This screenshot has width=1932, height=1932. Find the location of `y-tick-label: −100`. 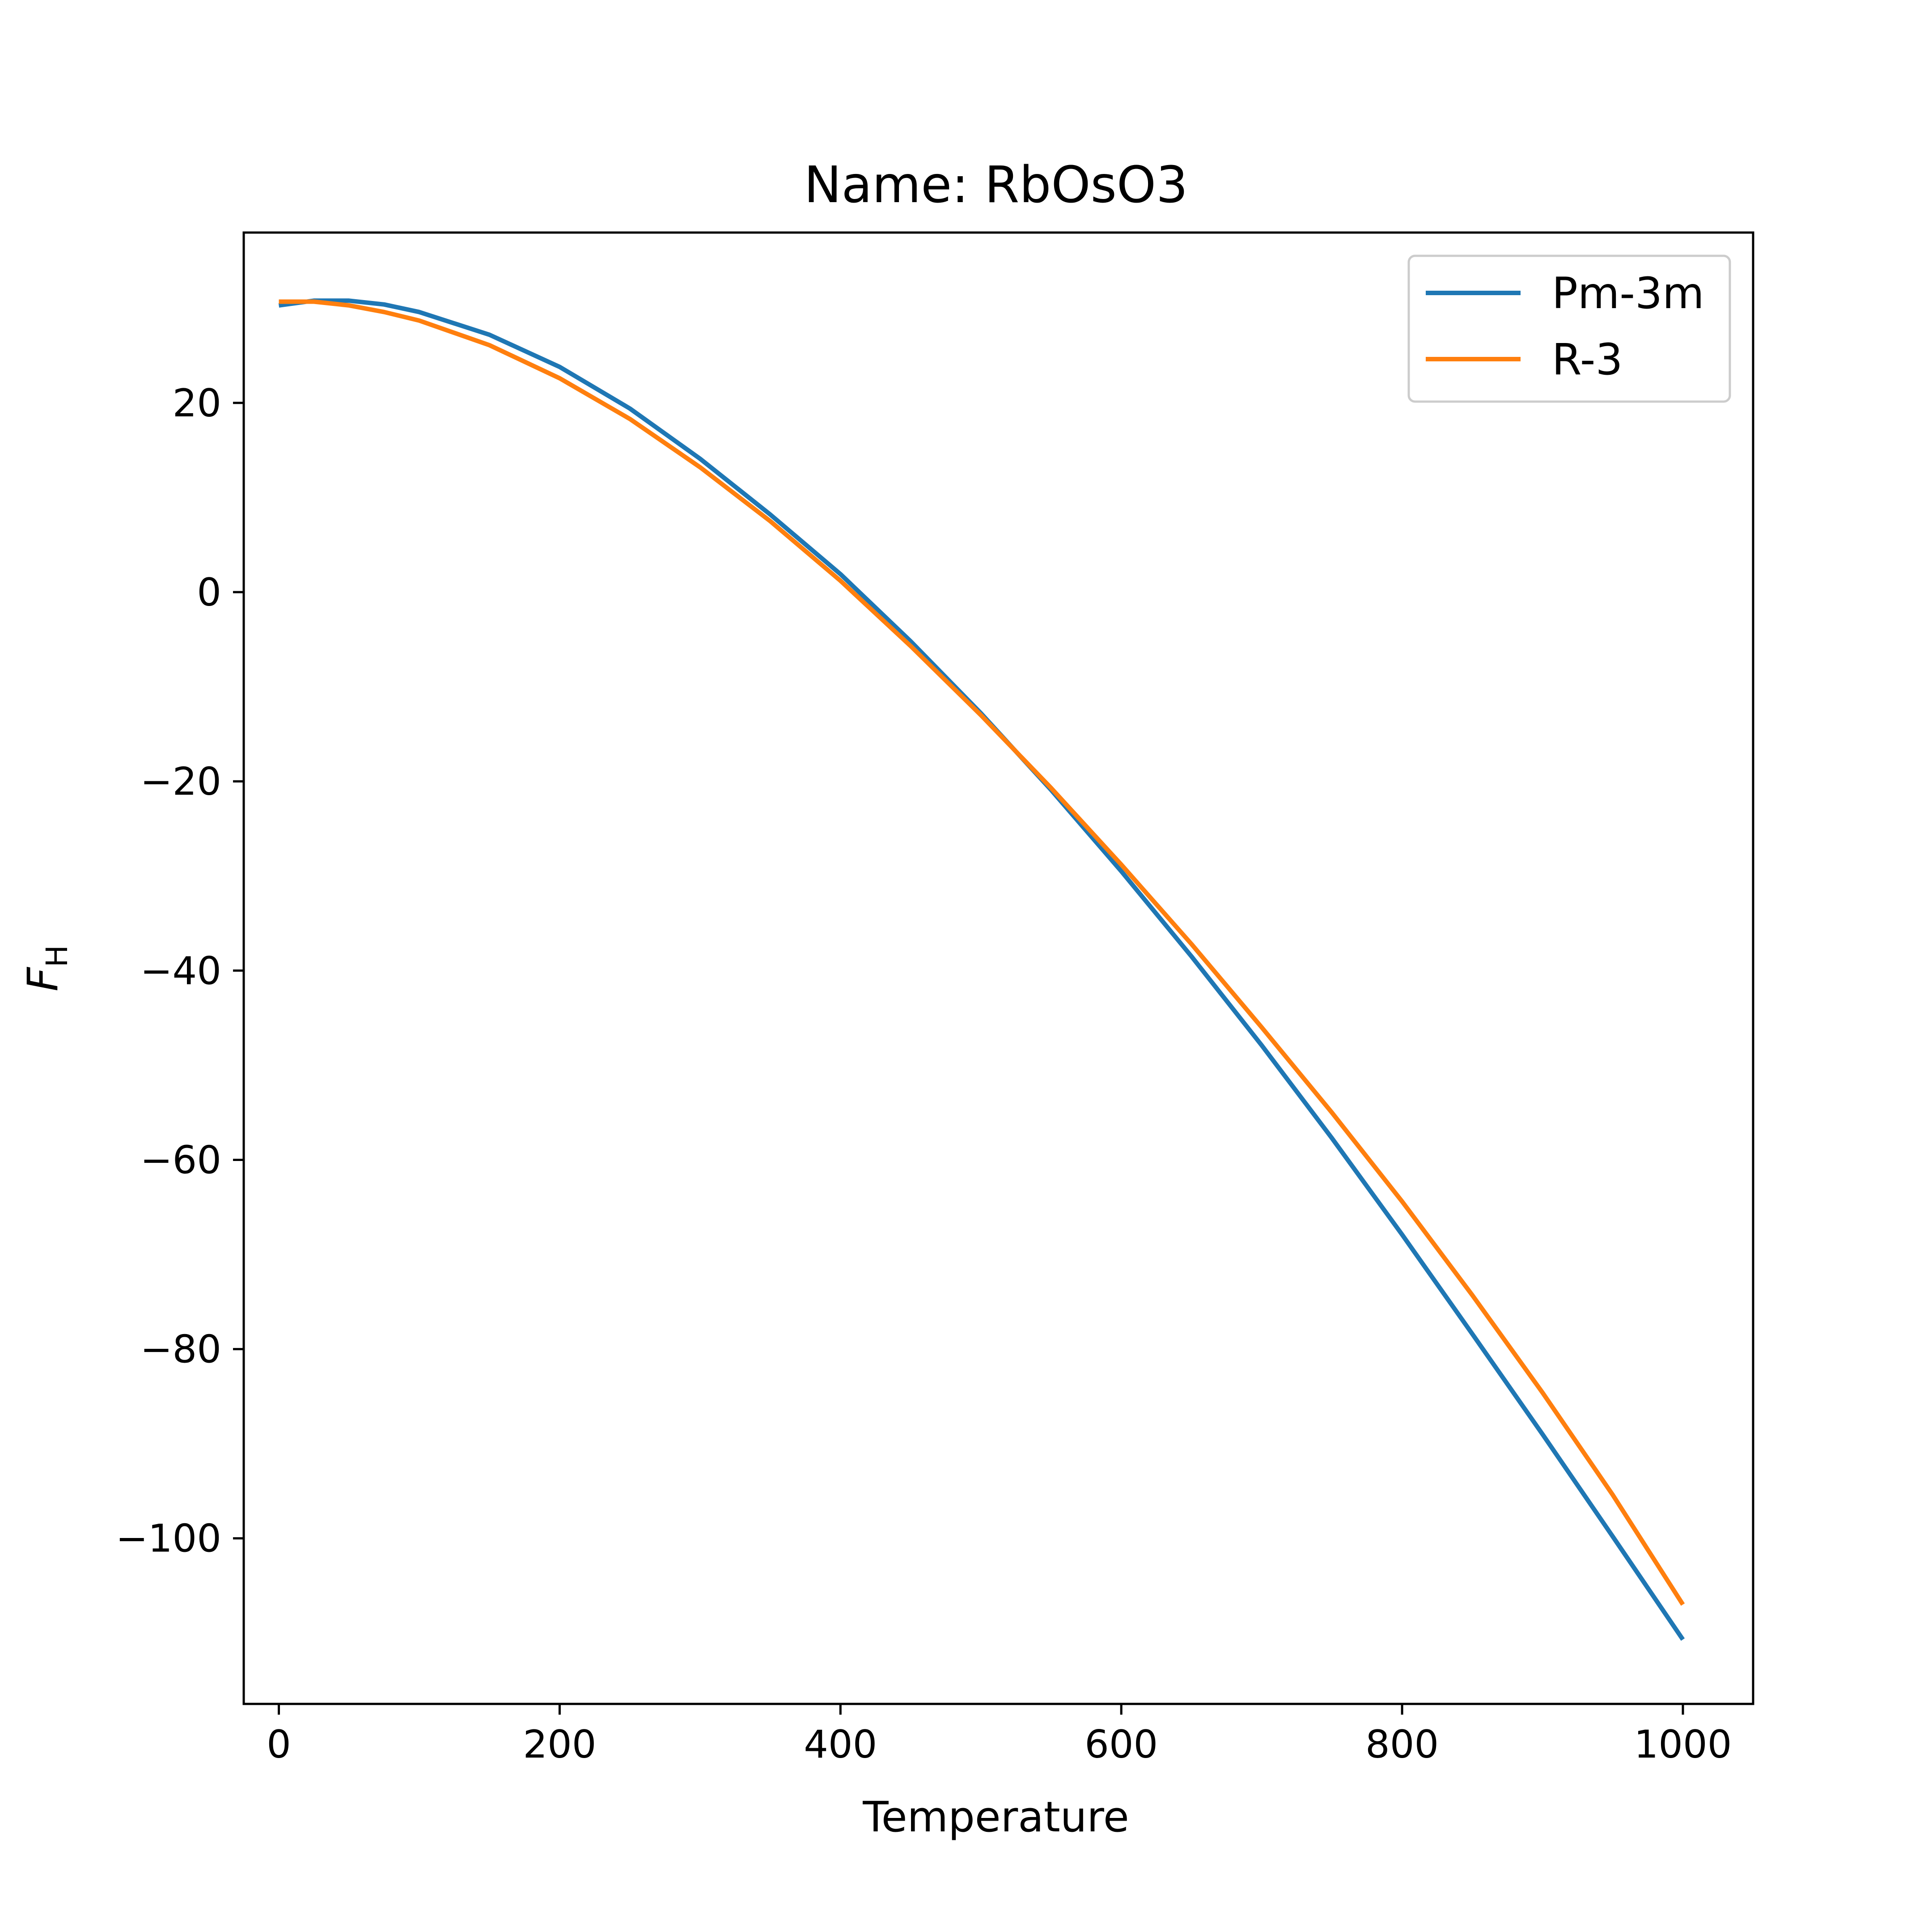

y-tick-label: −100 is located at coordinates (168, 1539).